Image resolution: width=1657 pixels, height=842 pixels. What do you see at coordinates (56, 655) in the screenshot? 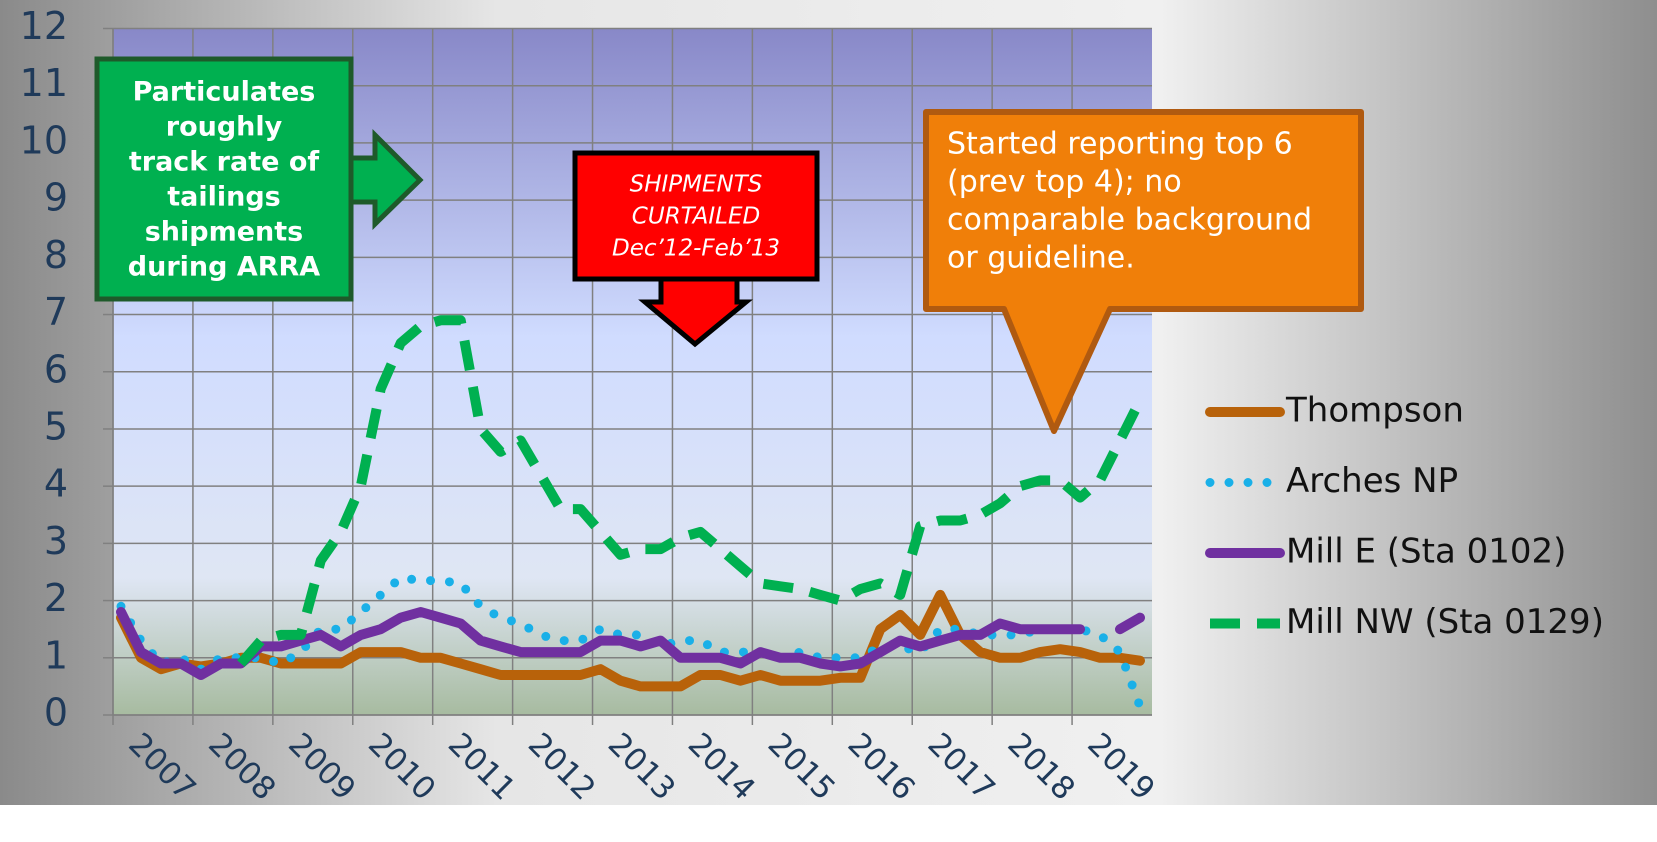
I see `y-tick-label: 1` at bounding box center [56, 655].